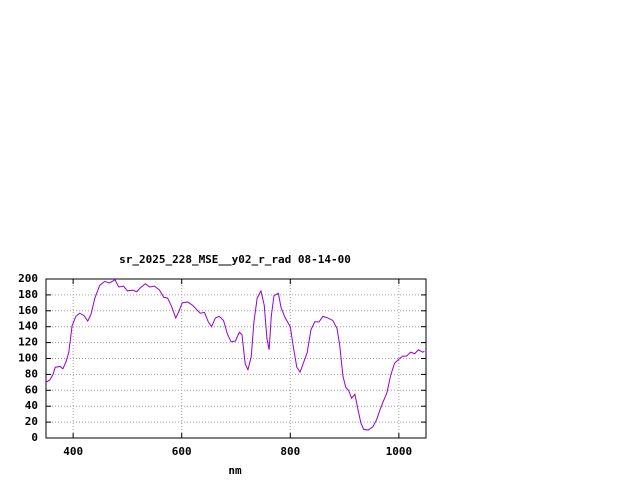  What do you see at coordinates (28, 326) in the screenshot?
I see `y-tick-label: 140` at bounding box center [28, 326].